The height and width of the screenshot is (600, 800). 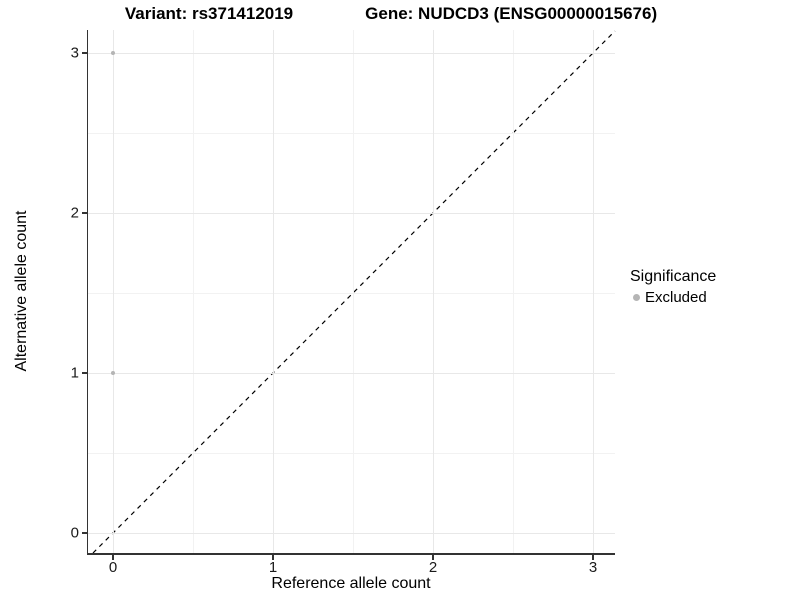 What do you see at coordinates (74, 53) in the screenshot?
I see `y-axis-tick-label: 3` at bounding box center [74, 53].